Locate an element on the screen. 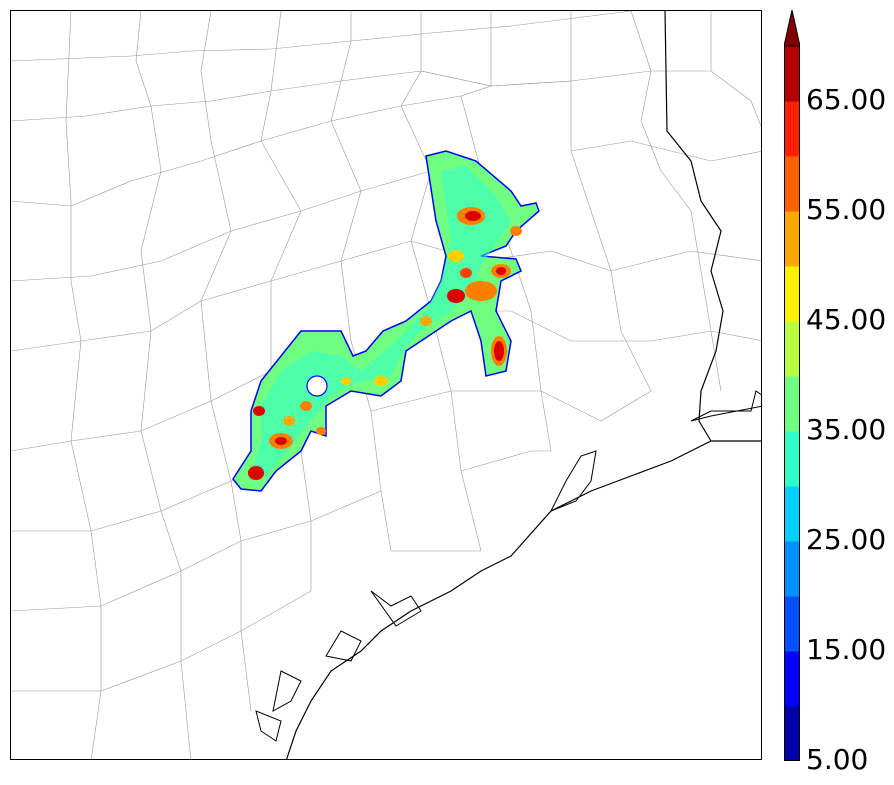 This screenshot has height=785, width=894. field-hole is located at coordinates (317, 386).